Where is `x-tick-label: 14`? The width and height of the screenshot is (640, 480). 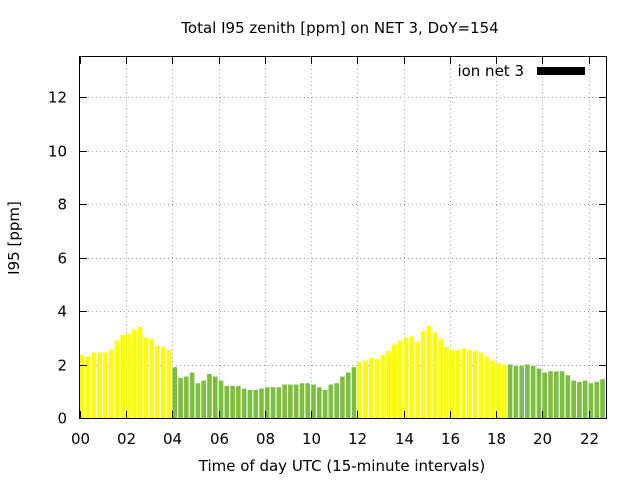 x-tick-label: 14 is located at coordinates (404, 439).